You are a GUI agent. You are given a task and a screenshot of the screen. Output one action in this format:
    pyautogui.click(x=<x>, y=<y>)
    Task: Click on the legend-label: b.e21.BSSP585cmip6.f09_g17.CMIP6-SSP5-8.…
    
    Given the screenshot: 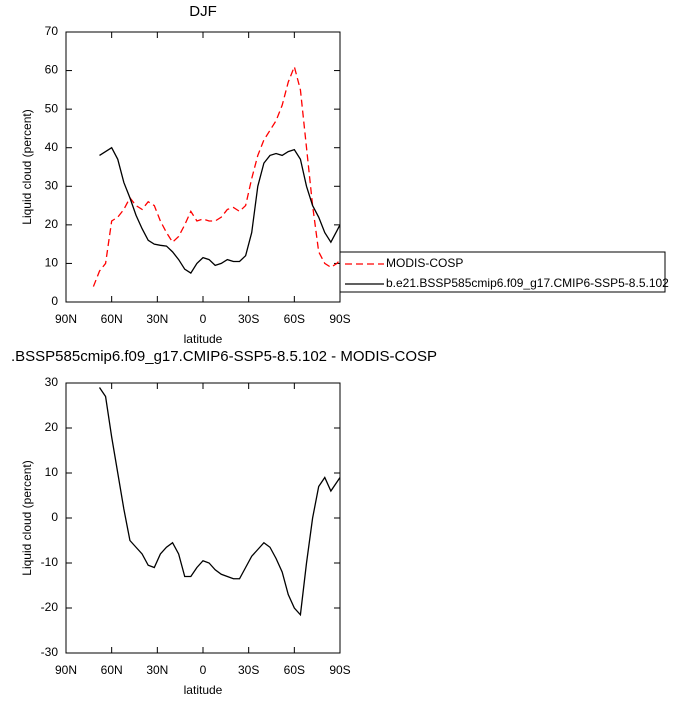 What is the action you would take?
    pyautogui.click(x=527, y=283)
    